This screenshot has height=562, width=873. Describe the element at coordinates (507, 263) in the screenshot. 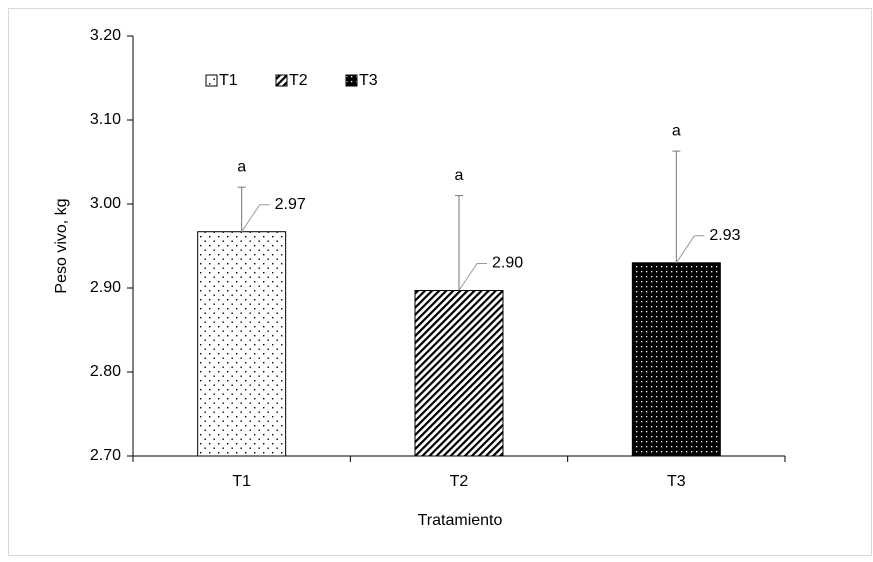

I see `value-label: 2.90` at that location.